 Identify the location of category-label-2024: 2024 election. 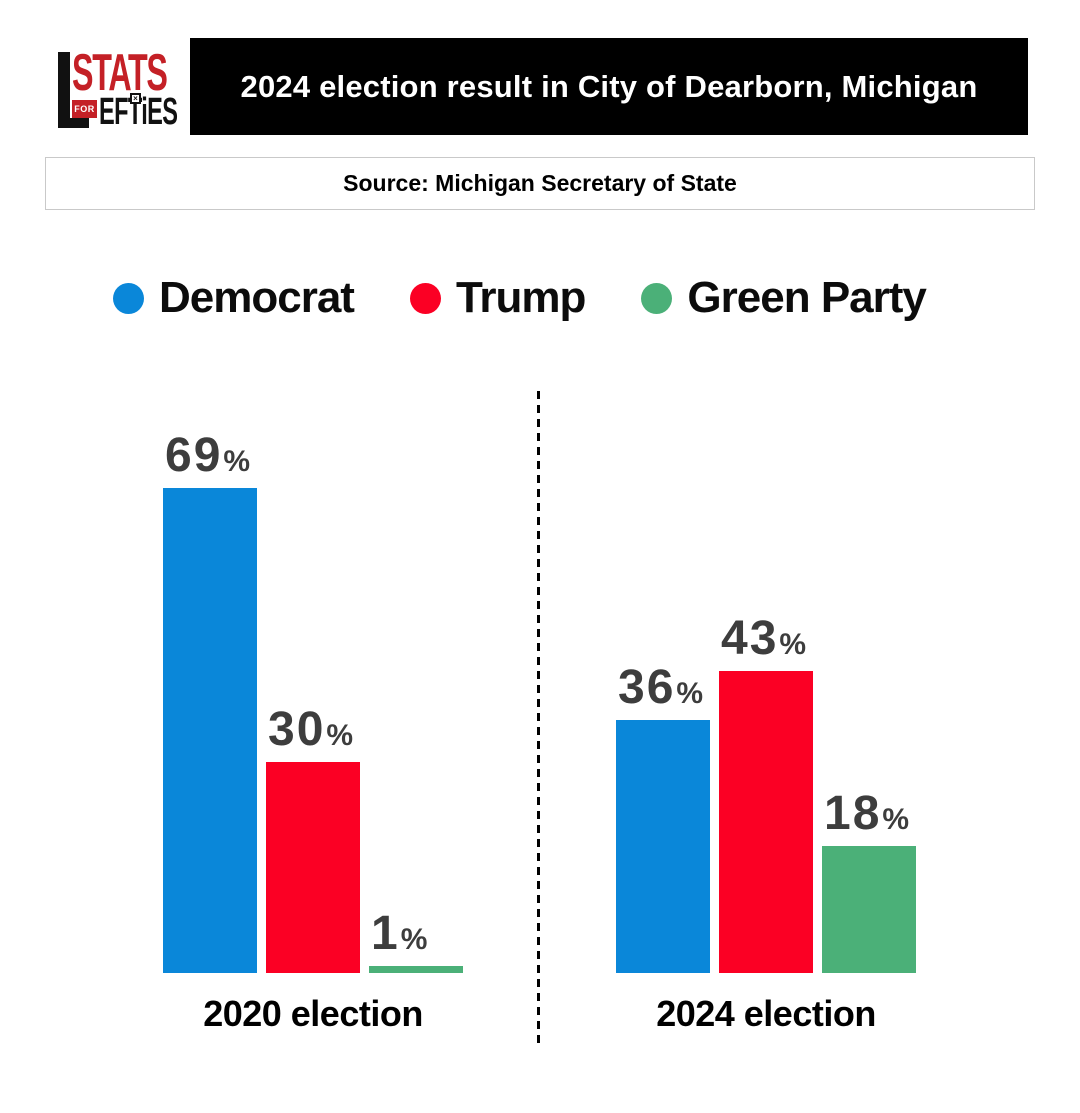
(766, 1013).